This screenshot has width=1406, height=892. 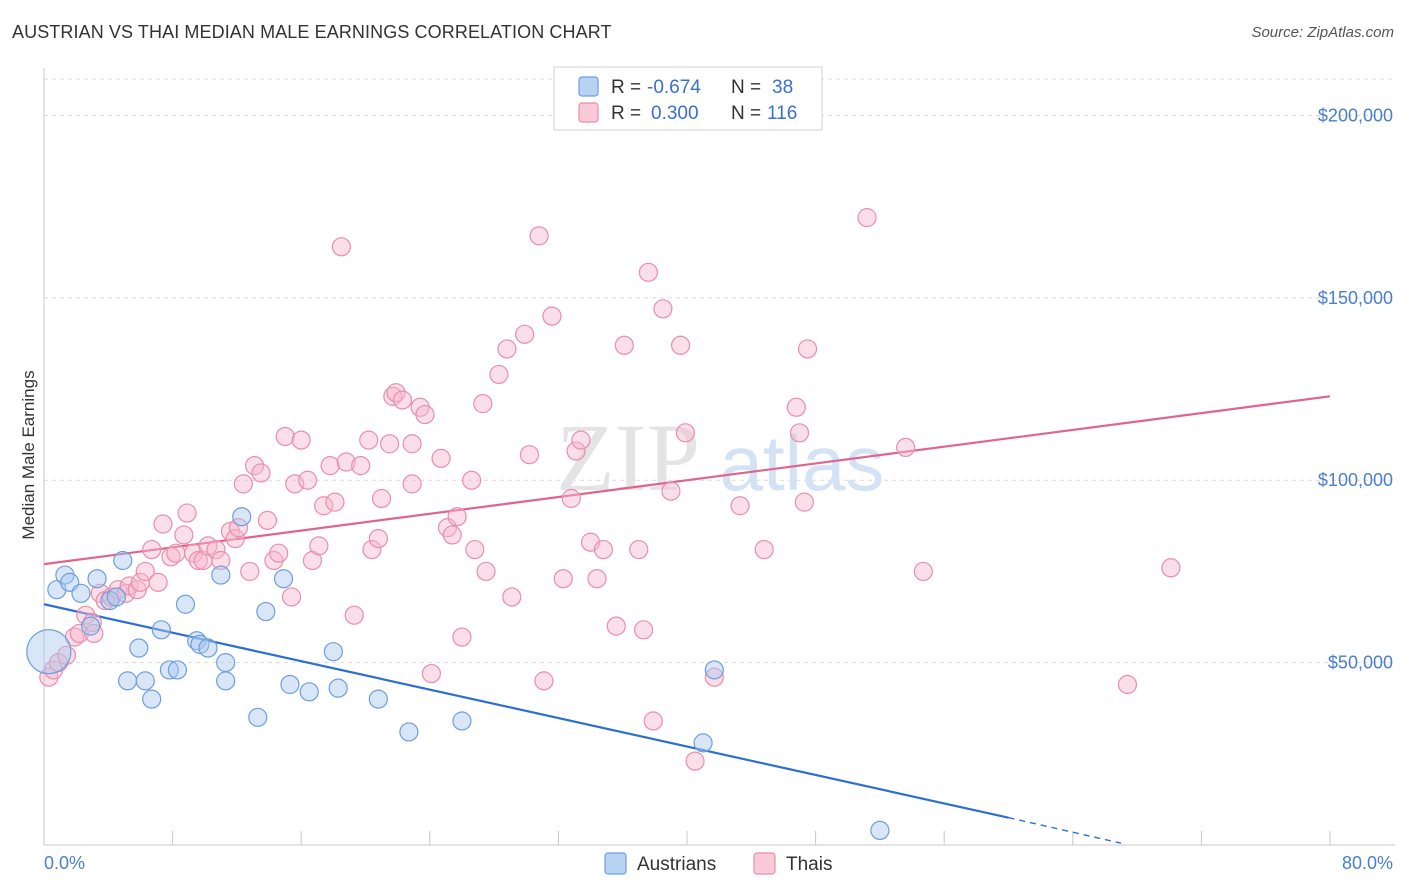 What do you see at coordinates (764, 863) in the screenshot?
I see `legend-thais-swatch` at bounding box center [764, 863].